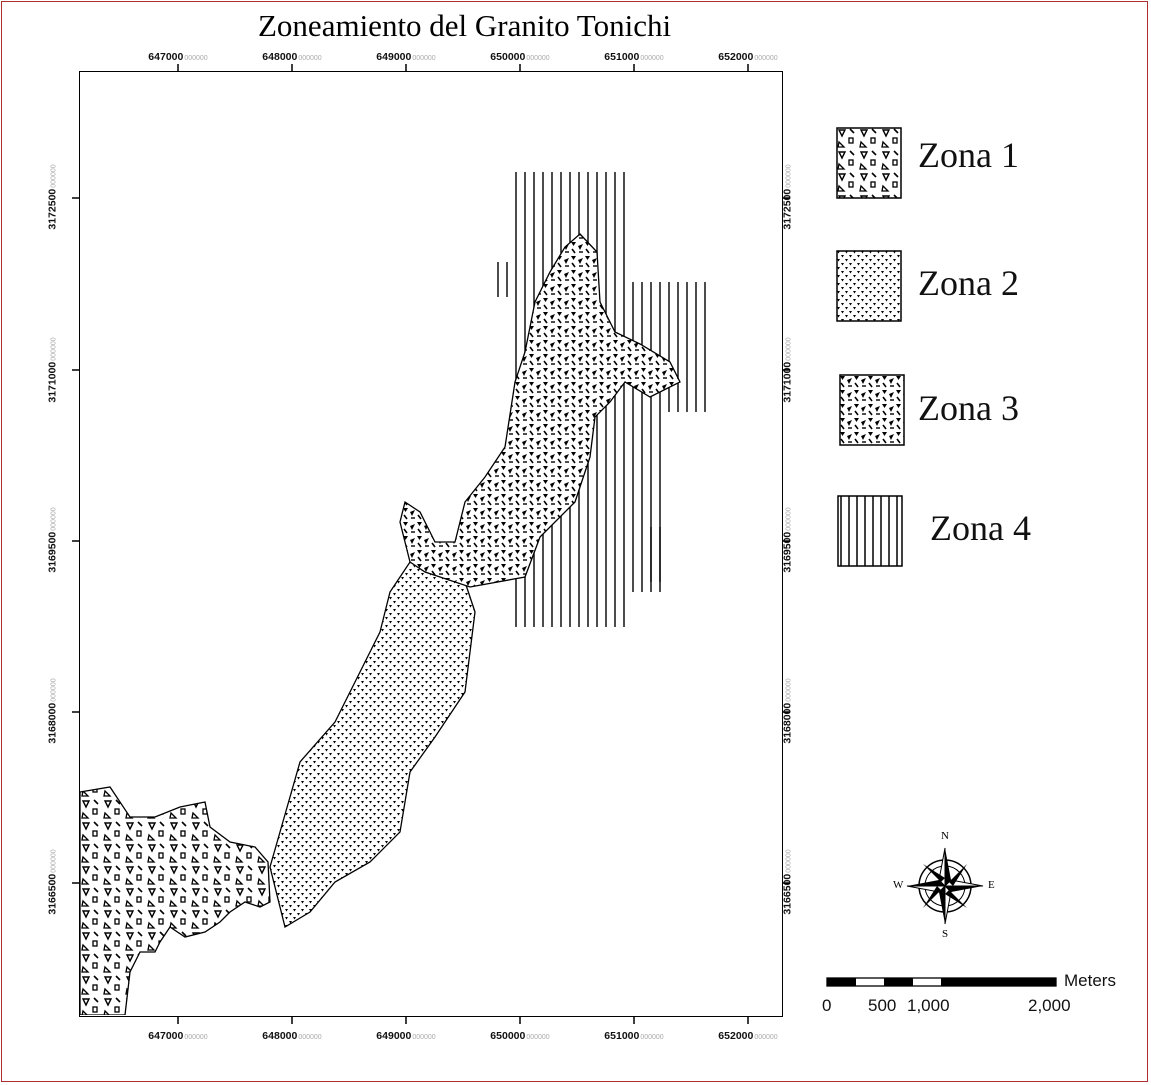 Image resolution: width=1151 pixels, height=1085 pixels. What do you see at coordinates (292, 1036) in the screenshot?
I see `x-tick-bottom: 648000000000` at bounding box center [292, 1036].